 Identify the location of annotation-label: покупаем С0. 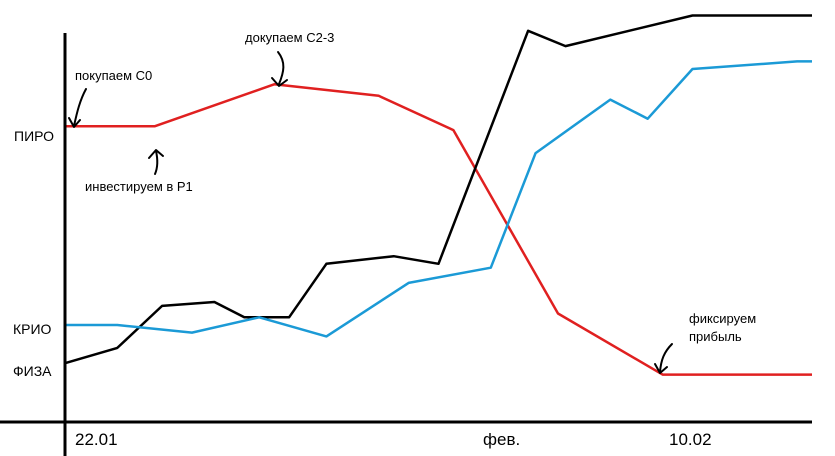
(113, 75).